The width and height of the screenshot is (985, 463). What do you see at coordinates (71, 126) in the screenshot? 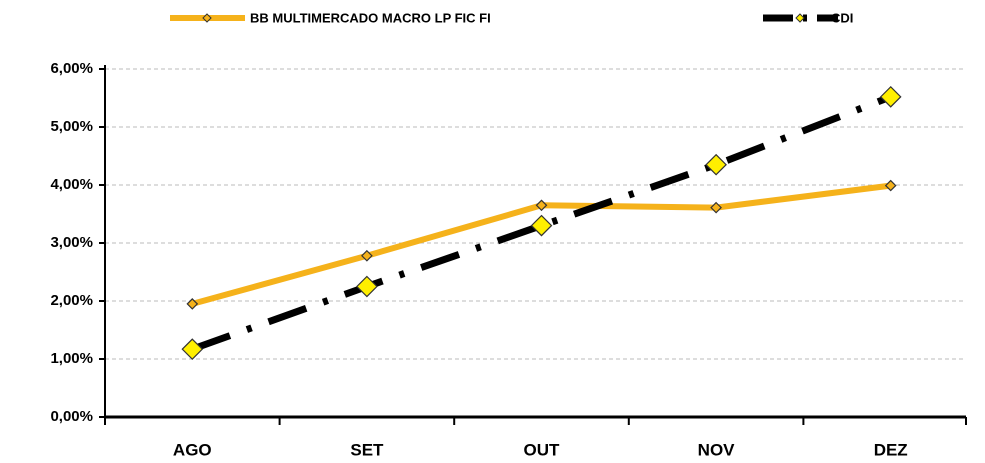
I see `y-tick-label: 5,00%` at bounding box center [71, 126].